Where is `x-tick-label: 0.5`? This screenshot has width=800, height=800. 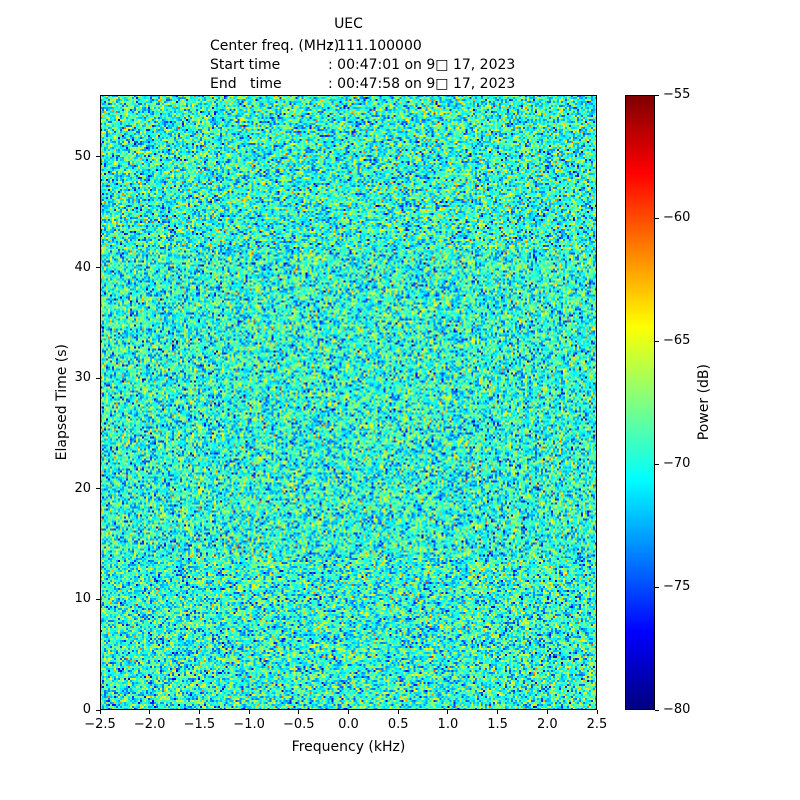
x-tick-label: 0.5 is located at coordinates (398, 724).